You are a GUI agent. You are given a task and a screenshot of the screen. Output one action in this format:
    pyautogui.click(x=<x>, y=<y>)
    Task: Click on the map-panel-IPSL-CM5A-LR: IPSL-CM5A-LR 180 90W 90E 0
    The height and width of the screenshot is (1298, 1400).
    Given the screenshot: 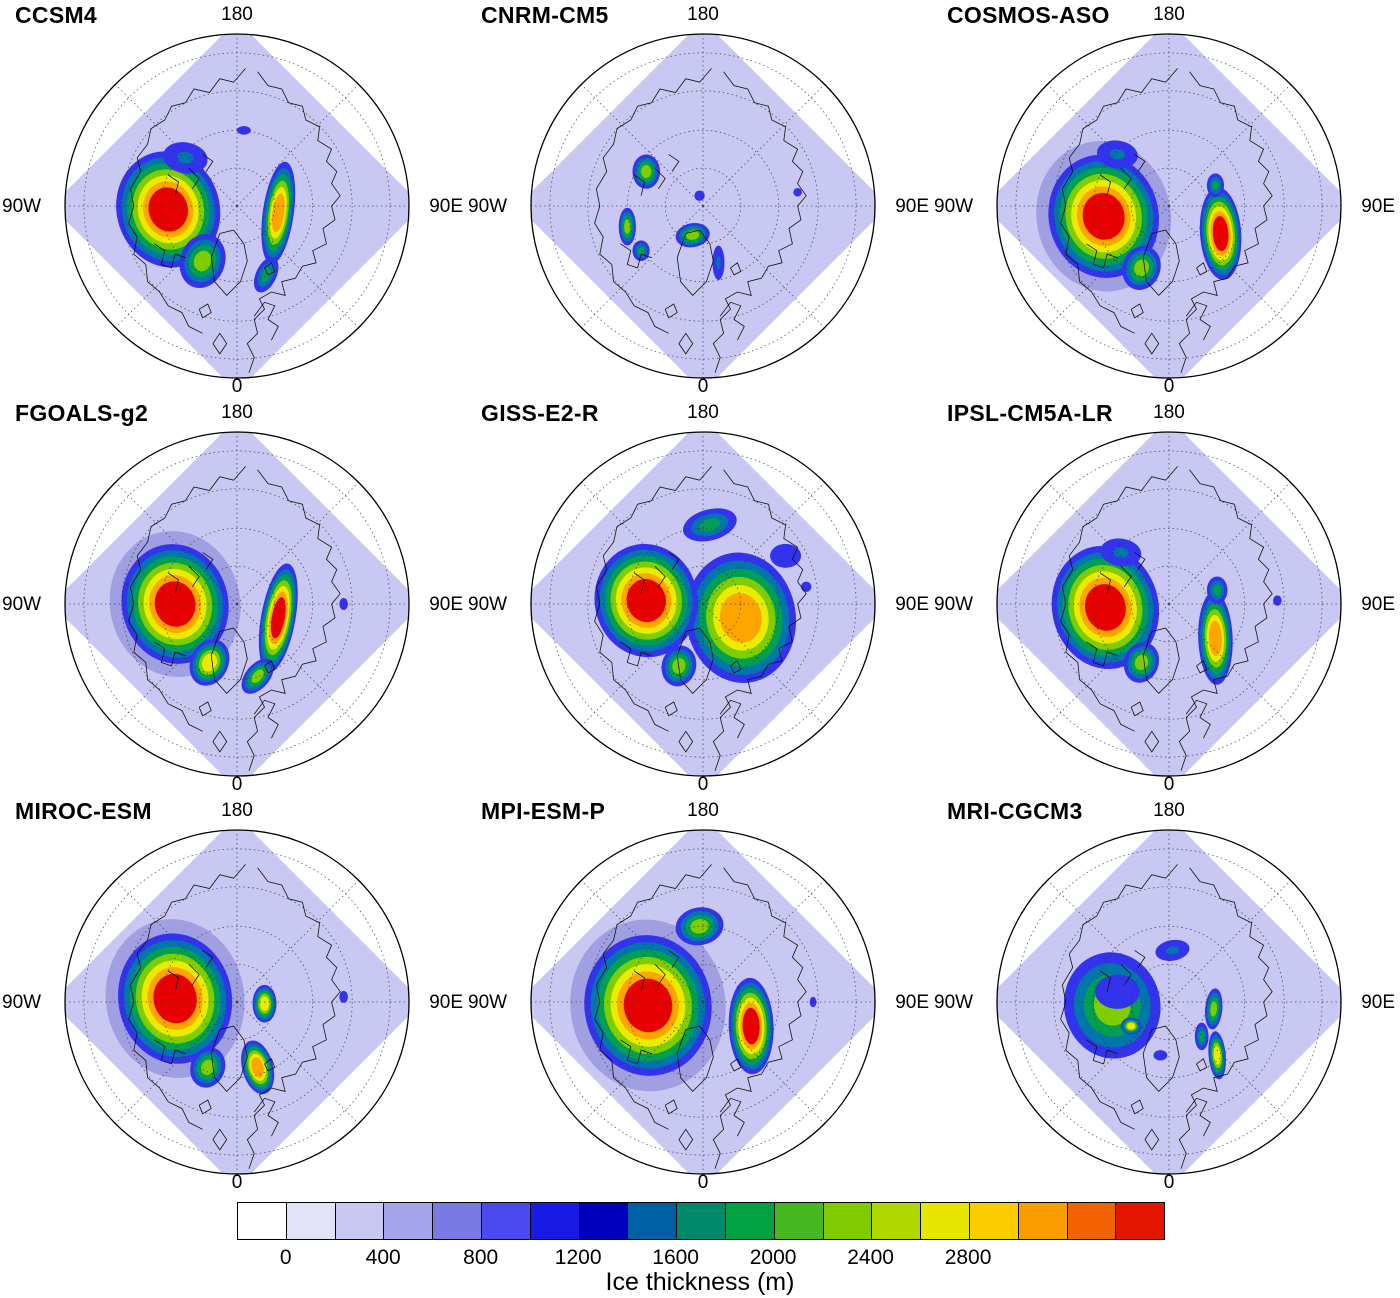 What is the action you would take?
    pyautogui.click(x=1165, y=597)
    